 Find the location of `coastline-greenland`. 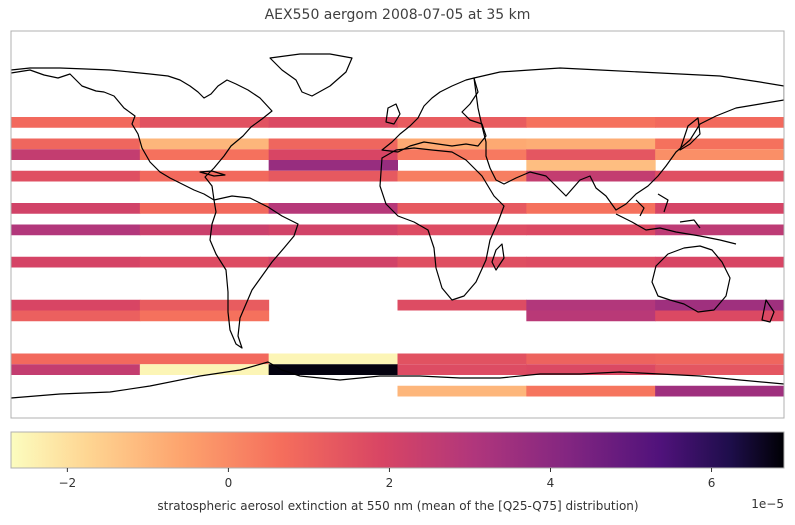

coastline-greenland is located at coordinates (311, 75).